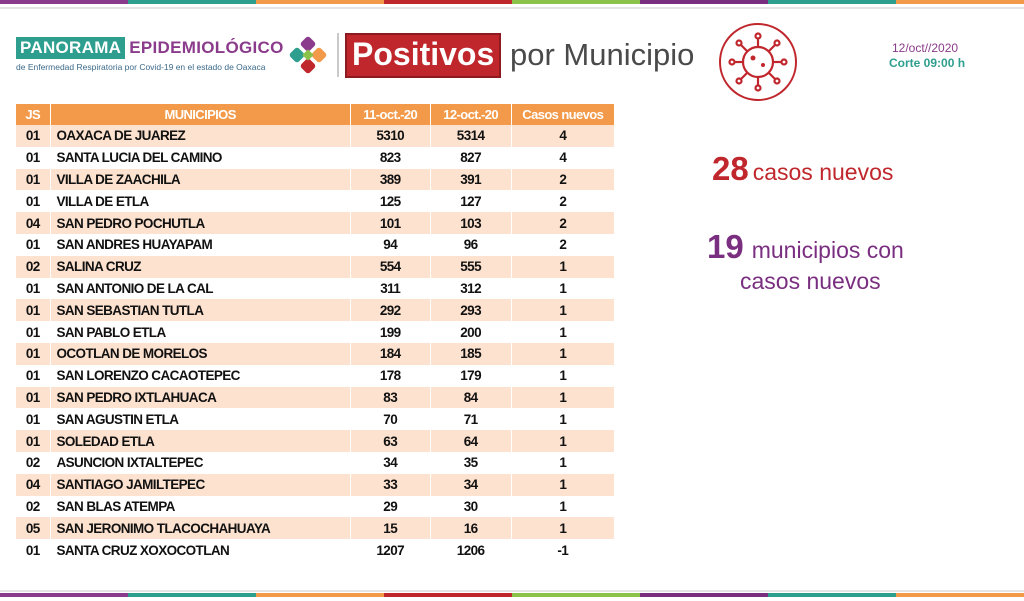  What do you see at coordinates (390, 201) in the screenshot?
I see `count-oct11-cell: 125` at bounding box center [390, 201].